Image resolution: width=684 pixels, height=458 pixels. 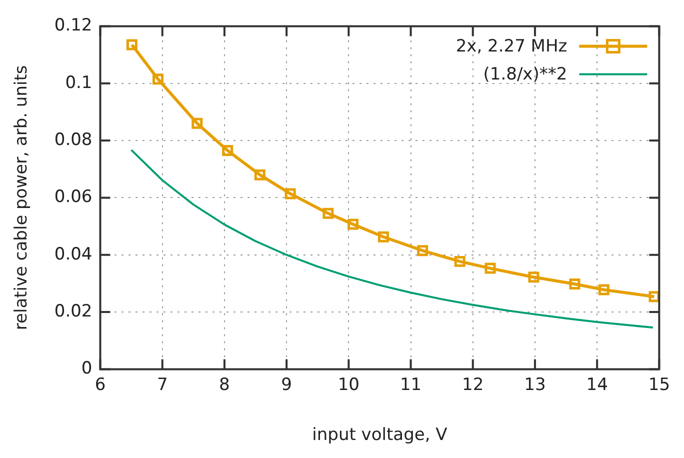 I want to click on x-tick-label: 7, so click(x=162, y=384).